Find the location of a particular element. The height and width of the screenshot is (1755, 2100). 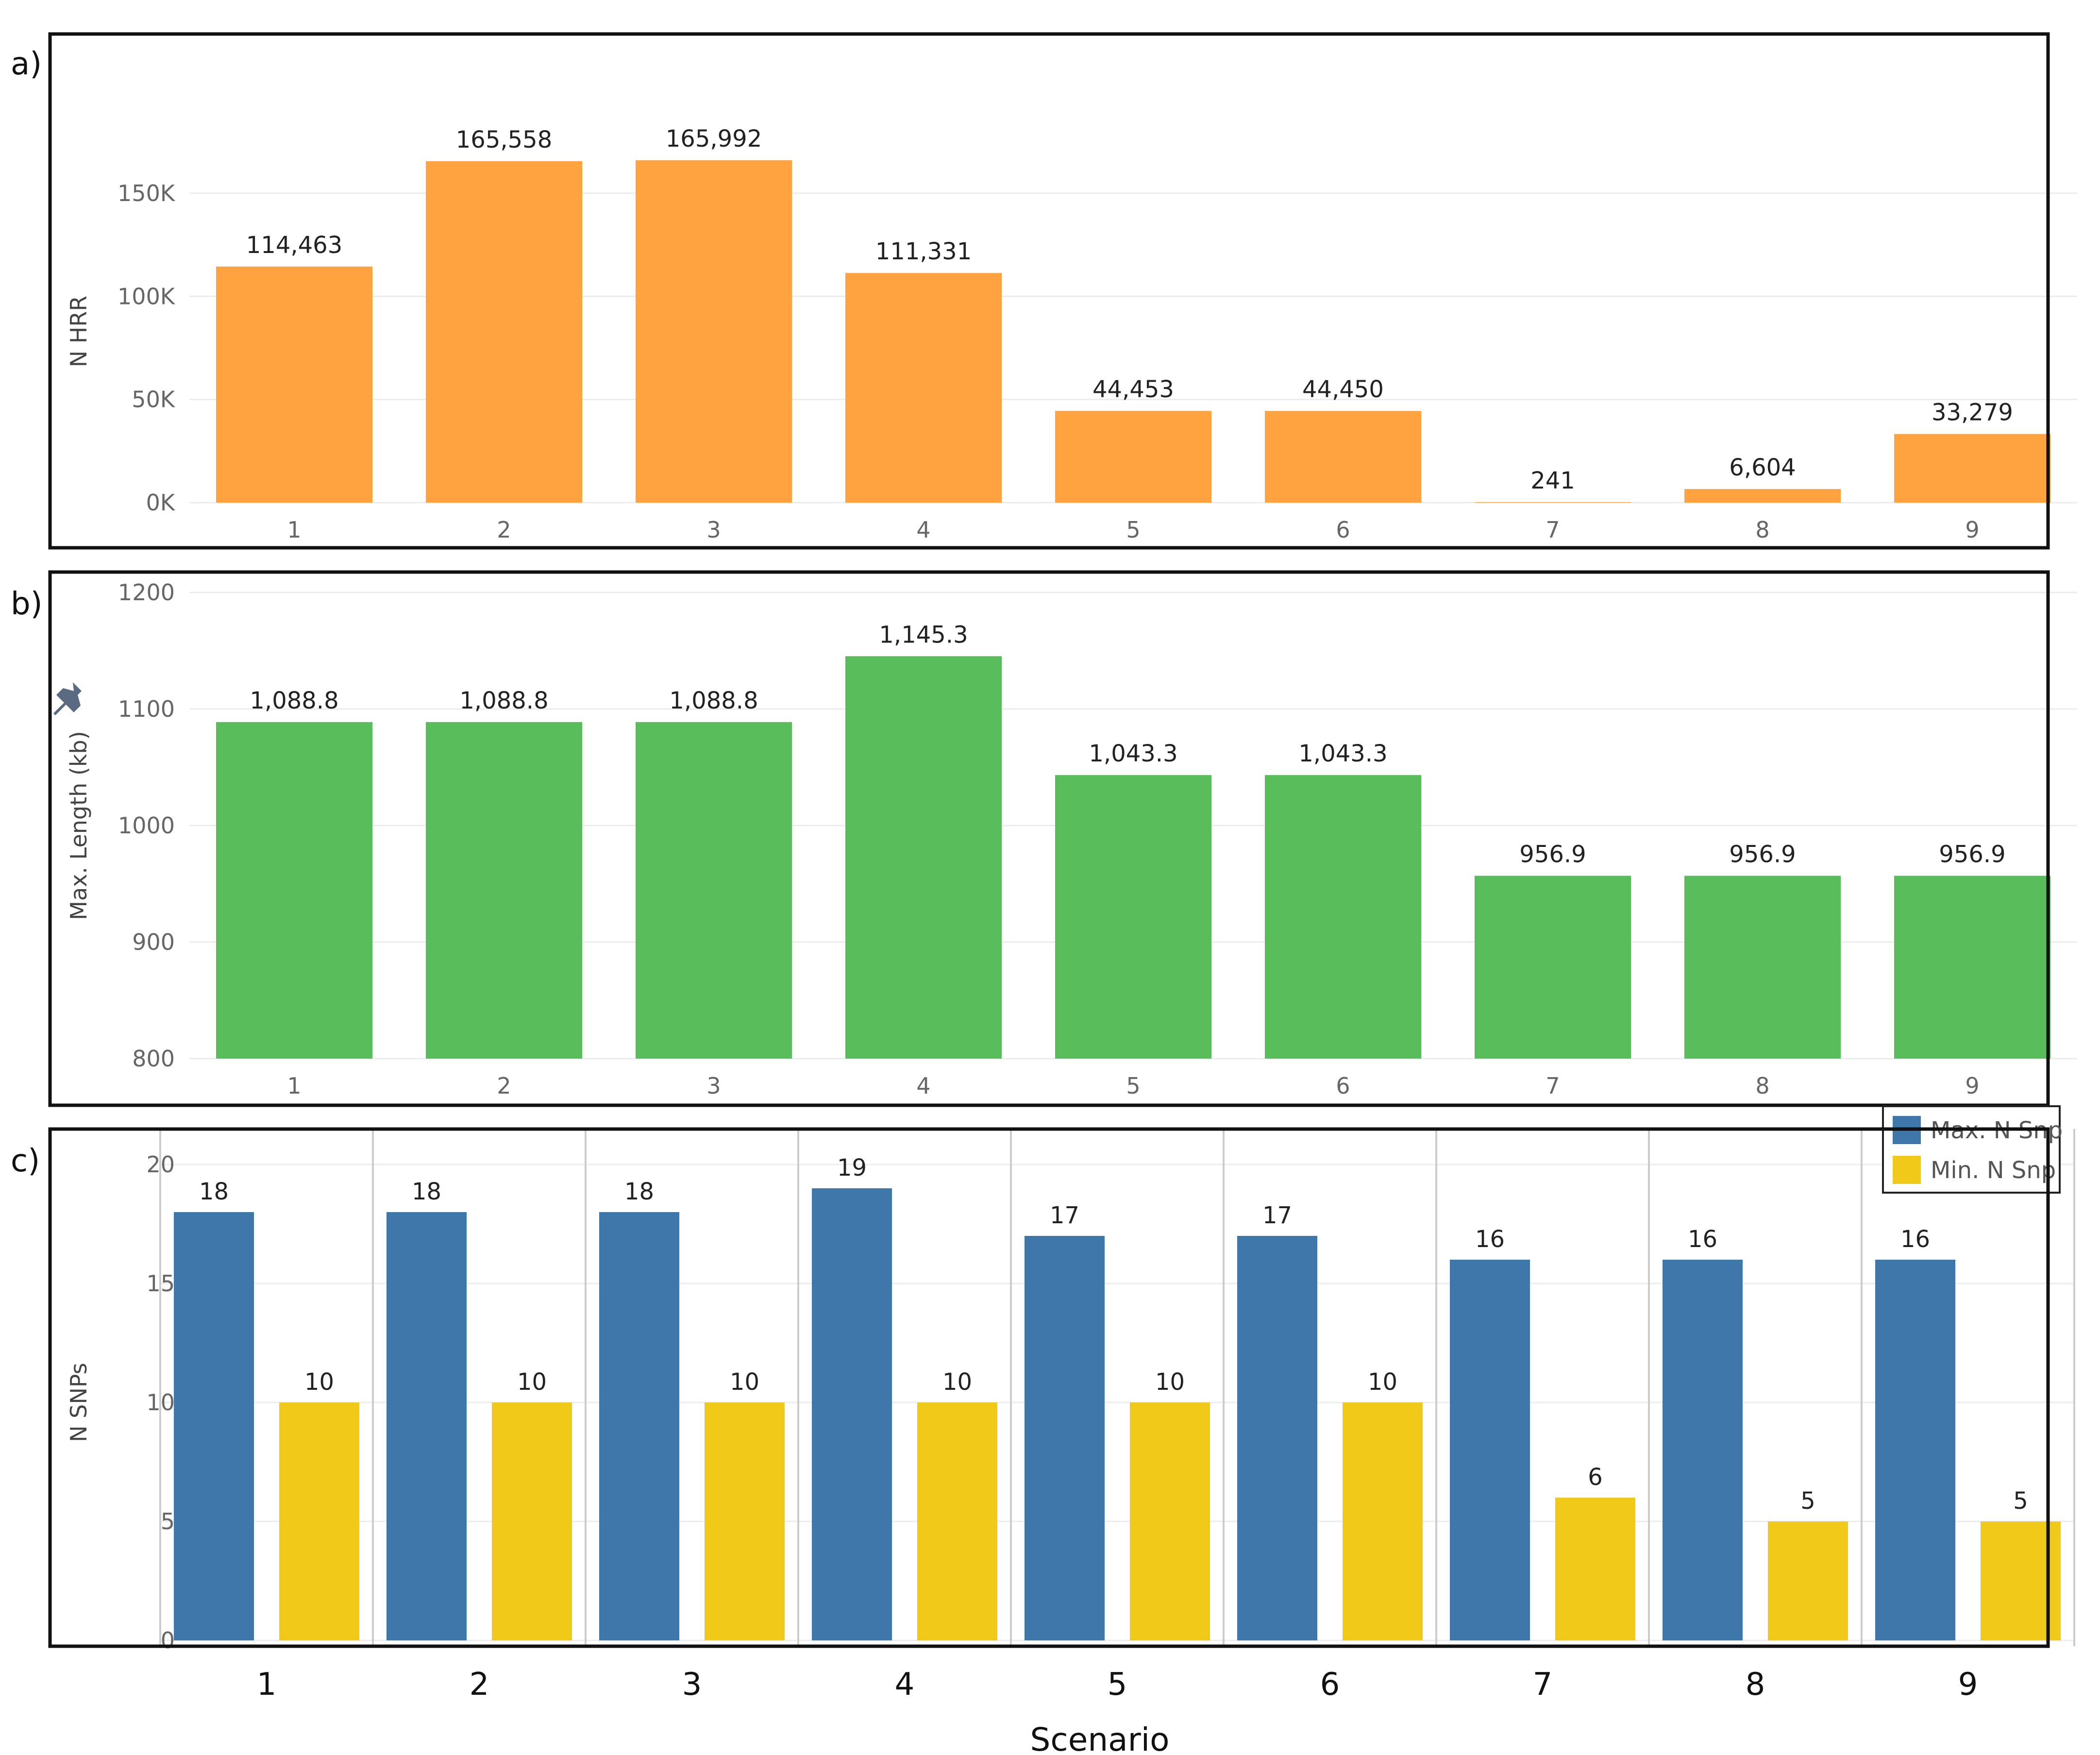

y-tick-label: 100K is located at coordinates (147, 296).